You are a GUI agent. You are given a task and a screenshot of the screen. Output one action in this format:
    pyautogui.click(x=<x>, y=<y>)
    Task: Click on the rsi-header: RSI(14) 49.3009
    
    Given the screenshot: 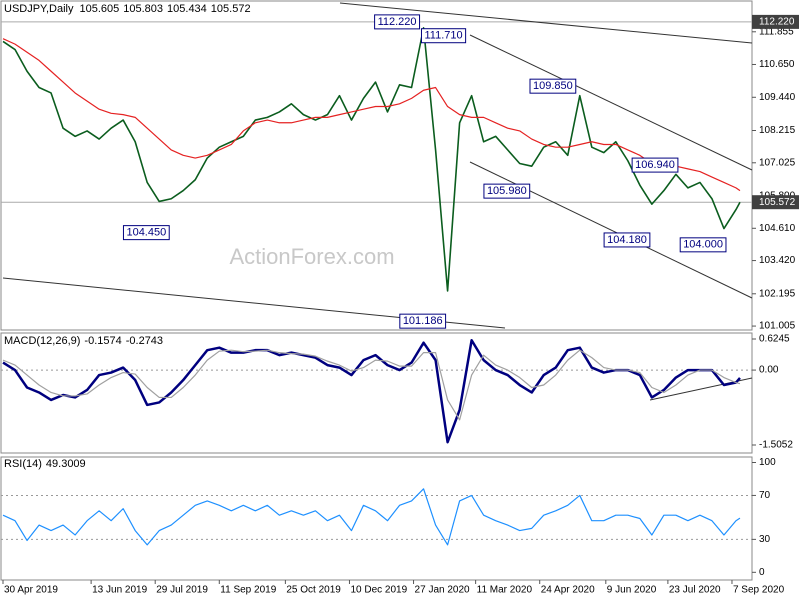 What is the action you would take?
    pyautogui.click(x=45, y=464)
    